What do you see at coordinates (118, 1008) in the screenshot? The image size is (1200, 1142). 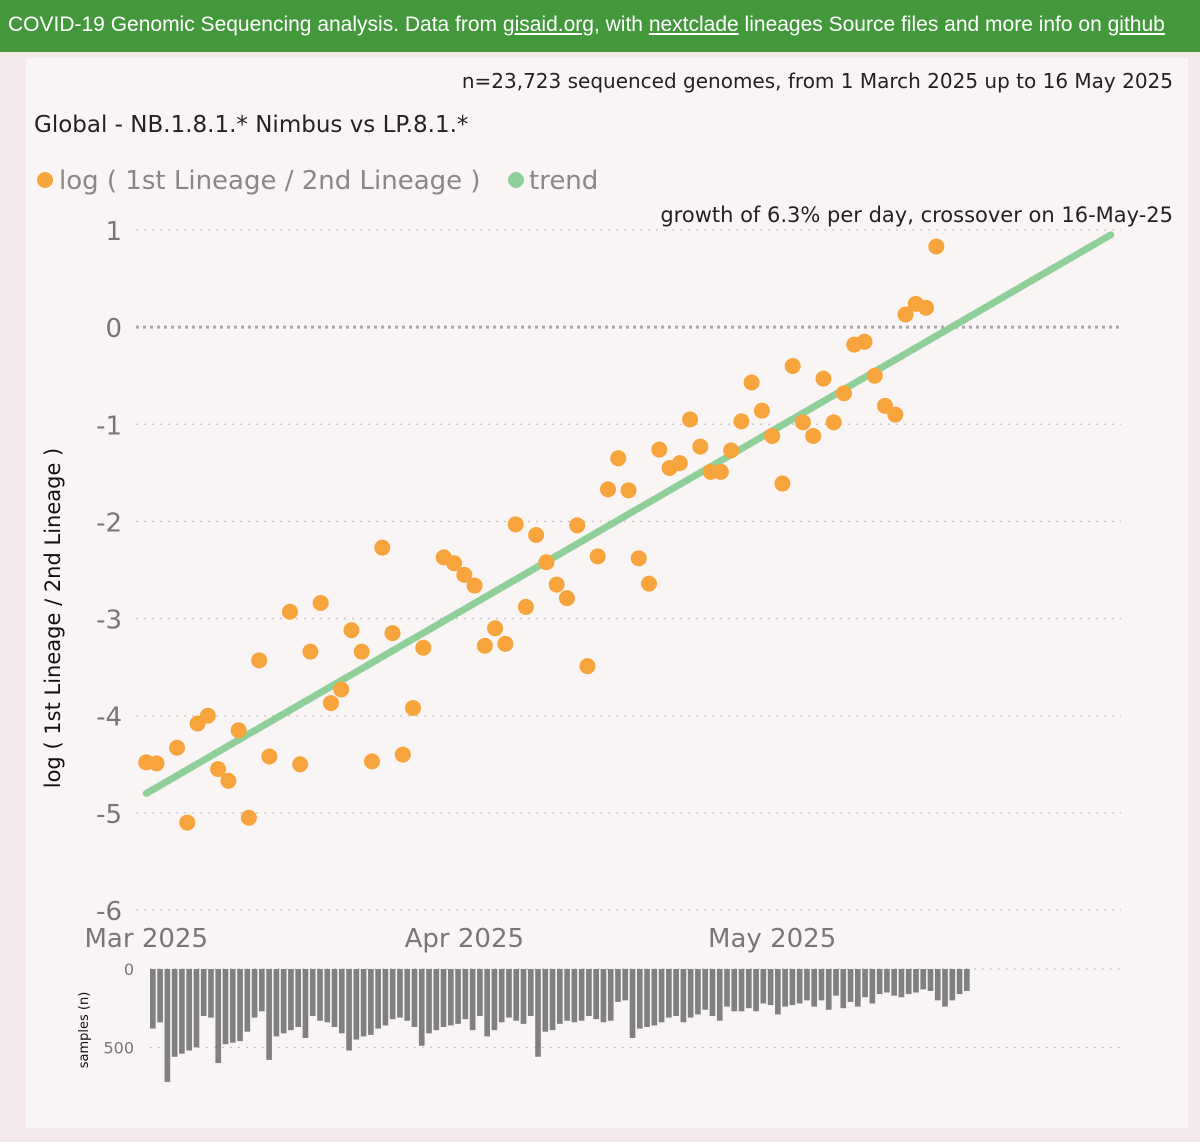 I see `bar-tick-labels: 0 500` at bounding box center [118, 1008].